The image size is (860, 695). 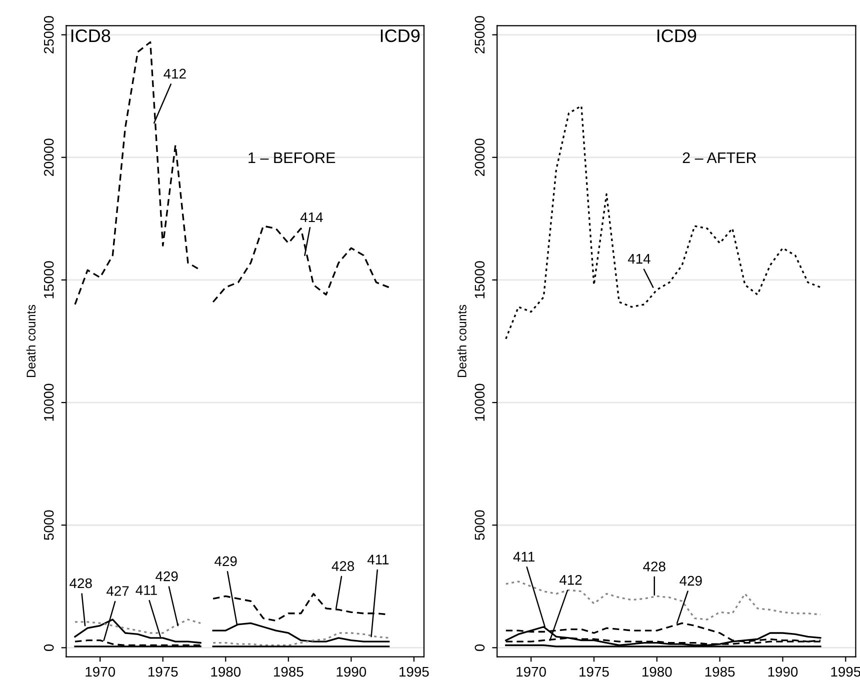 I want to click on annotation: 1 – BEFORE, so click(x=292, y=158).